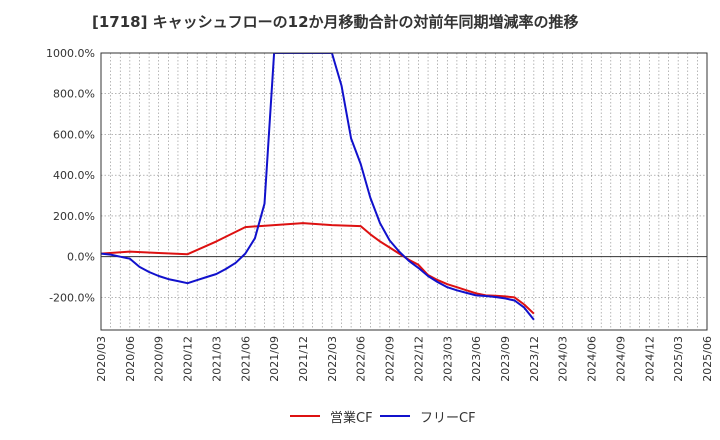  What do you see at coordinates (505, 359) in the screenshot?
I see `x-tick-label: 2023/09` at bounding box center [505, 359].